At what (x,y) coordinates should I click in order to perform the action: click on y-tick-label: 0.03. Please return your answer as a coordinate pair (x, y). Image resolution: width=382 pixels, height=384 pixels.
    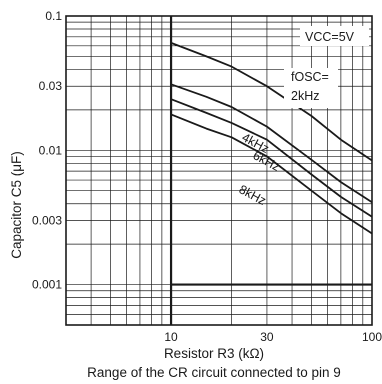
    Looking at the image, I should click on (51, 86).